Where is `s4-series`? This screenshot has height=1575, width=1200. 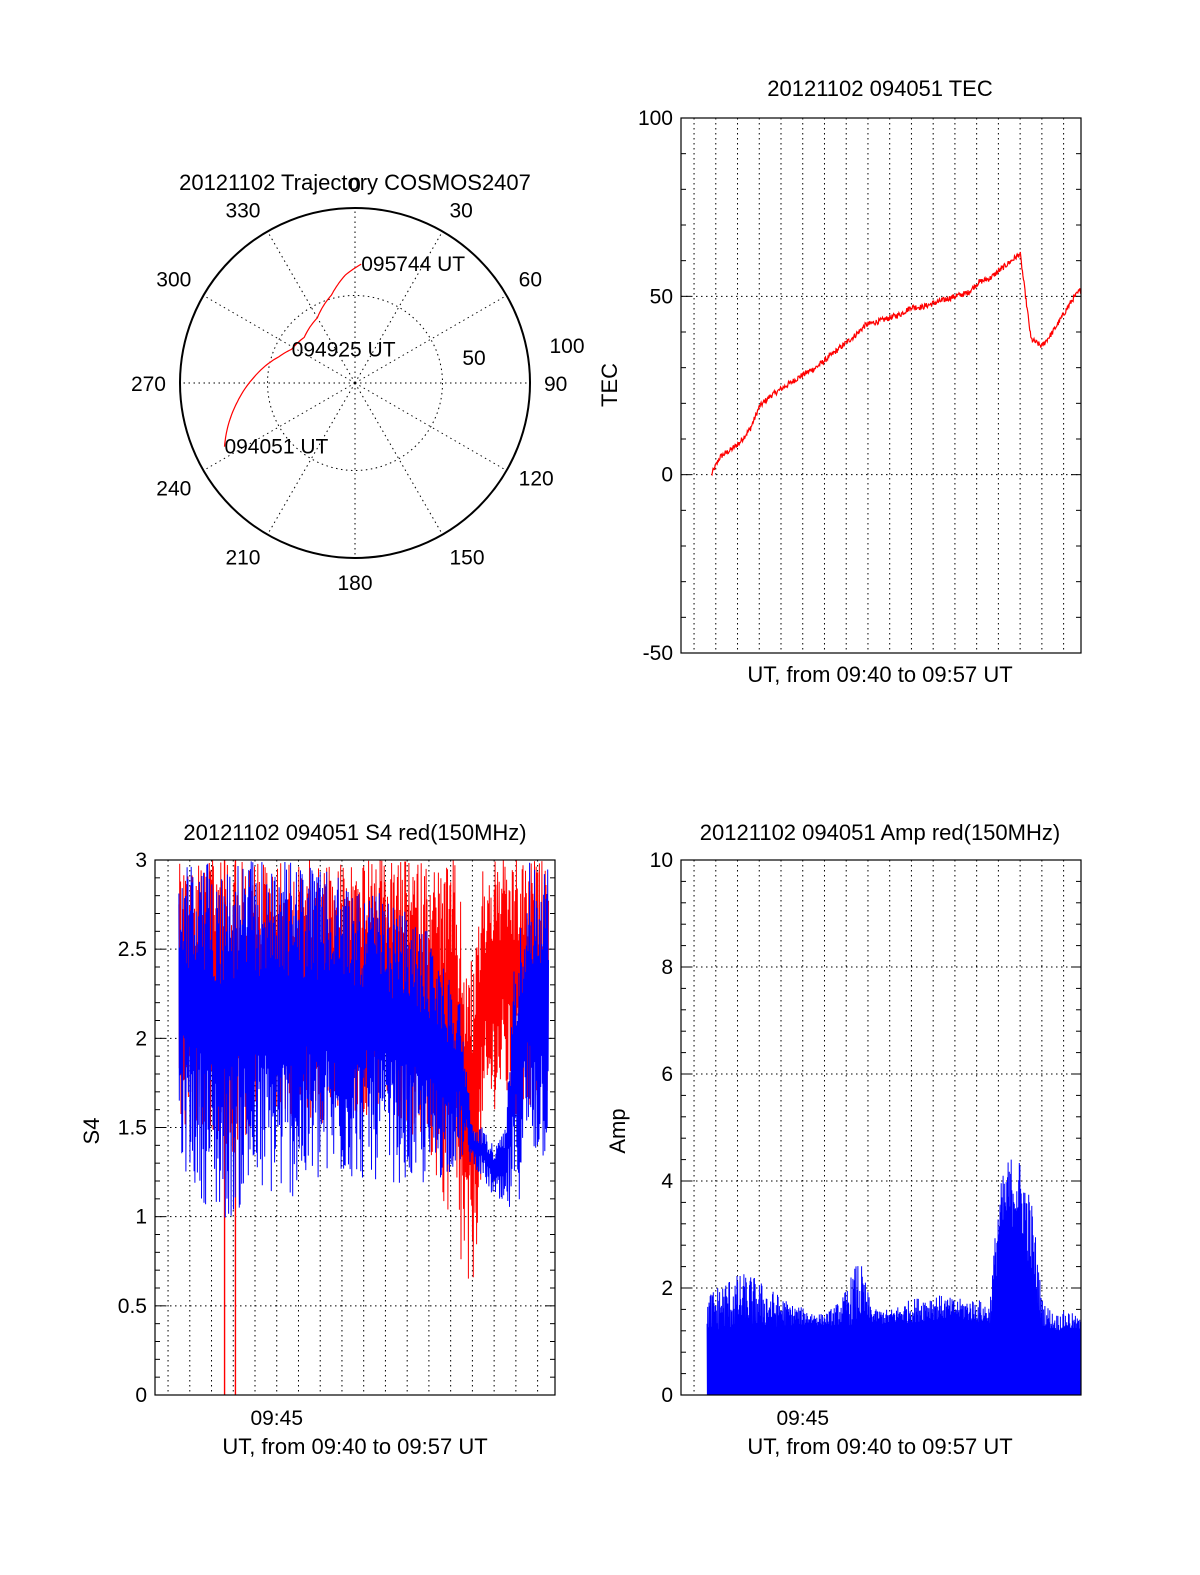
s4-series is located at coordinates (363, 1127).